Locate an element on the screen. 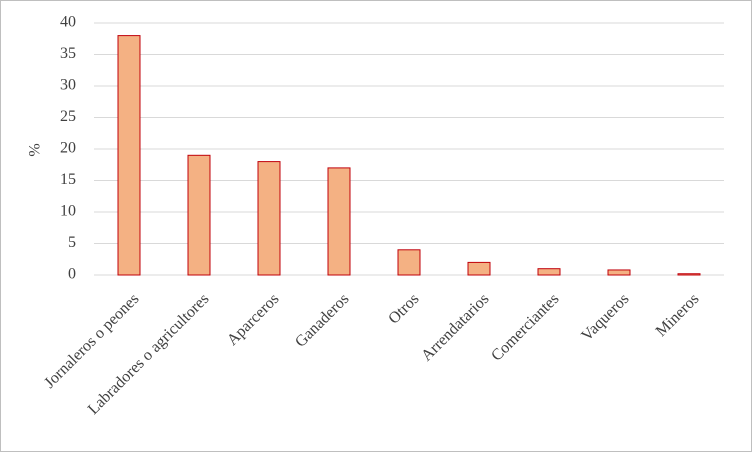  y-tick-label: 20 is located at coordinates (68, 148).